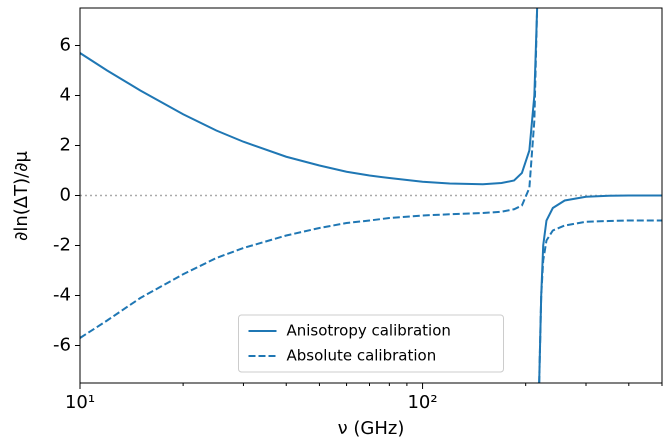 Image resolution: width=670 pixels, height=441 pixels. What do you see at coordinates (62, 345) in the screenshot?
I see `y-tick-label: -6` at bounding box center [62, 345].